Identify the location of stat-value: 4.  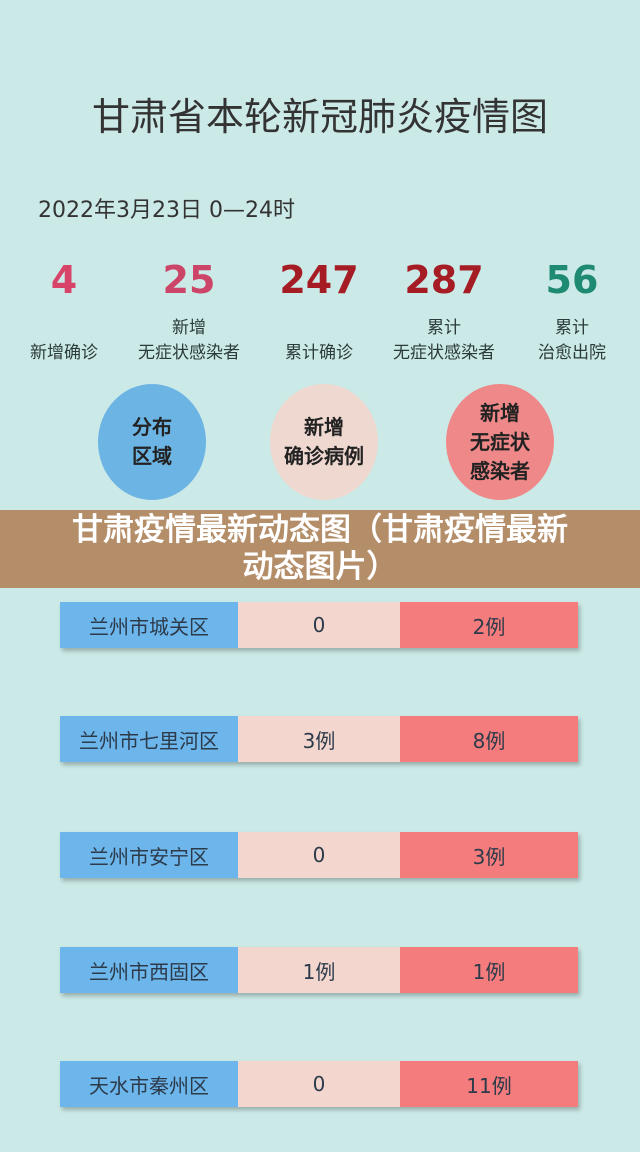
(64, 280).